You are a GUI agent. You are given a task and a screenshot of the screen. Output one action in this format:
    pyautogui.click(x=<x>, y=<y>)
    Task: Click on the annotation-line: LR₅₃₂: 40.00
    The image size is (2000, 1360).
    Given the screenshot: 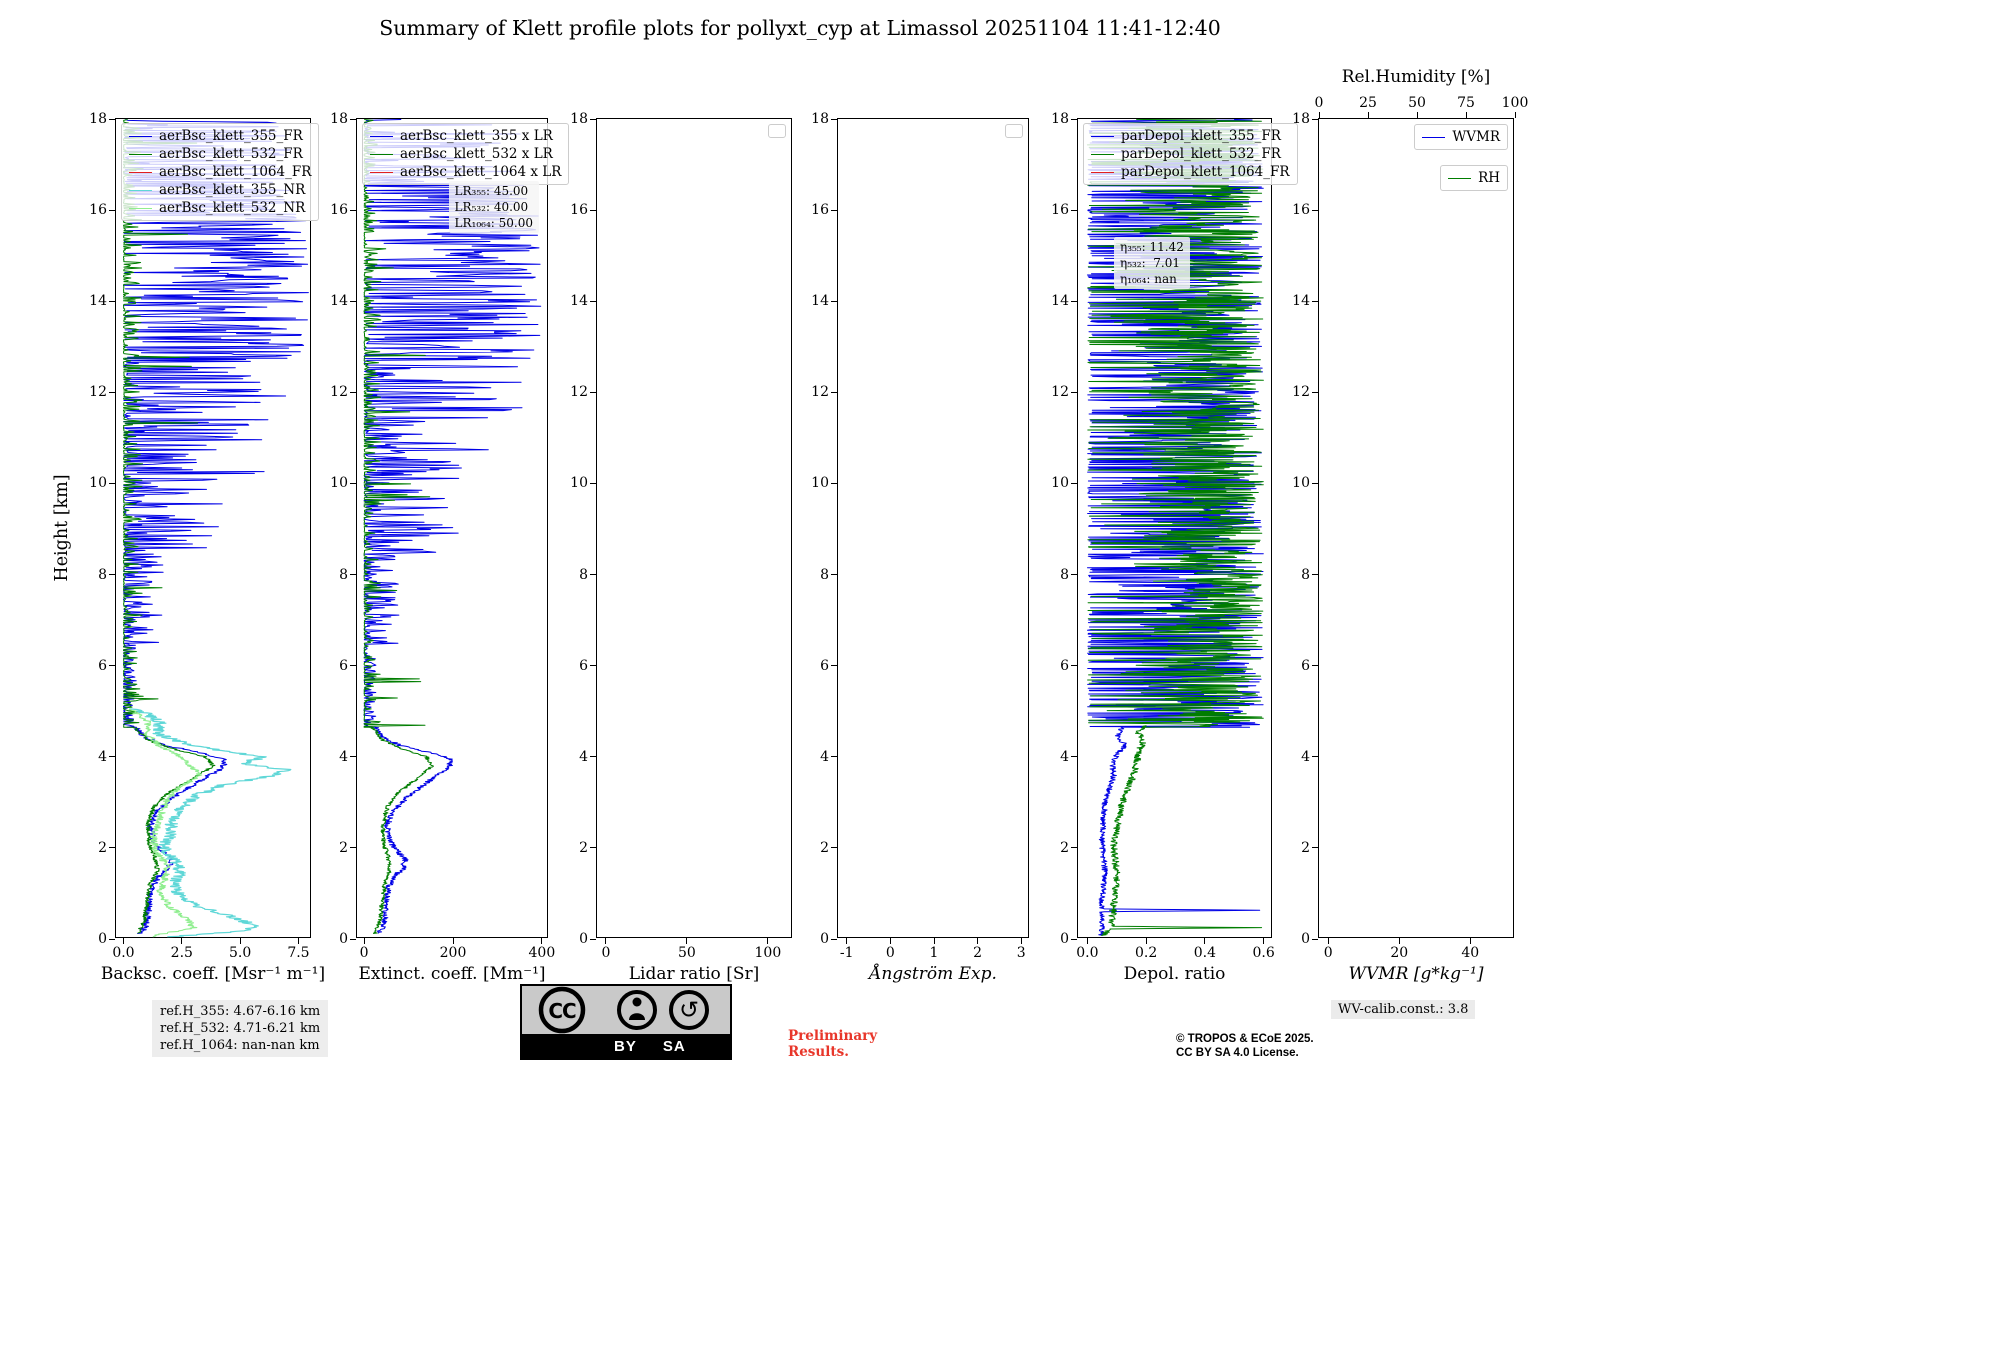 What is the action you would take?
    pyautogui.click(x=491, y=207)
    